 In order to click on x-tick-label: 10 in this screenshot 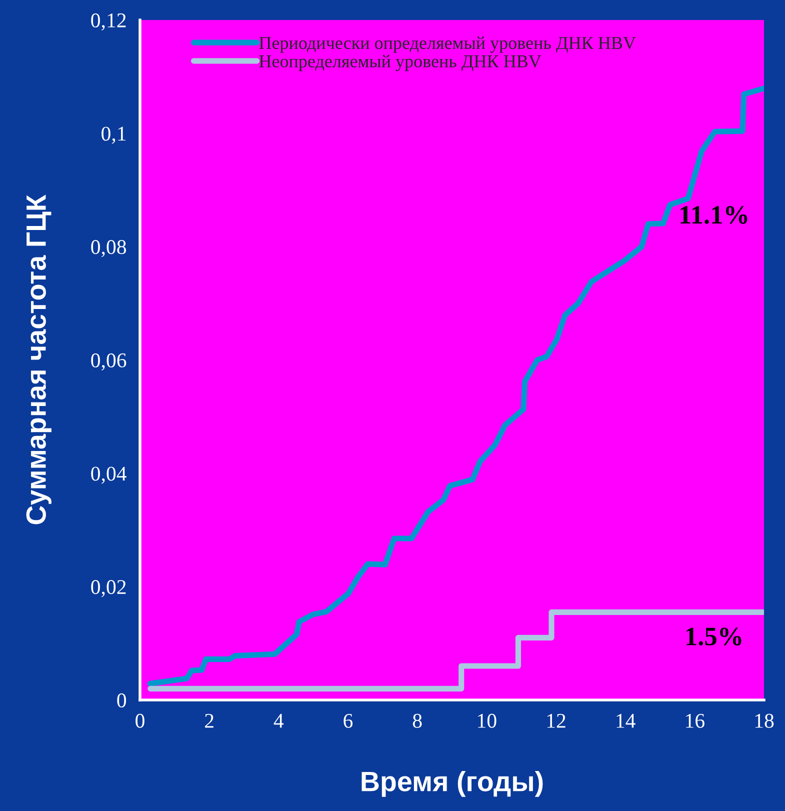, I will do `click(487, 721)`.